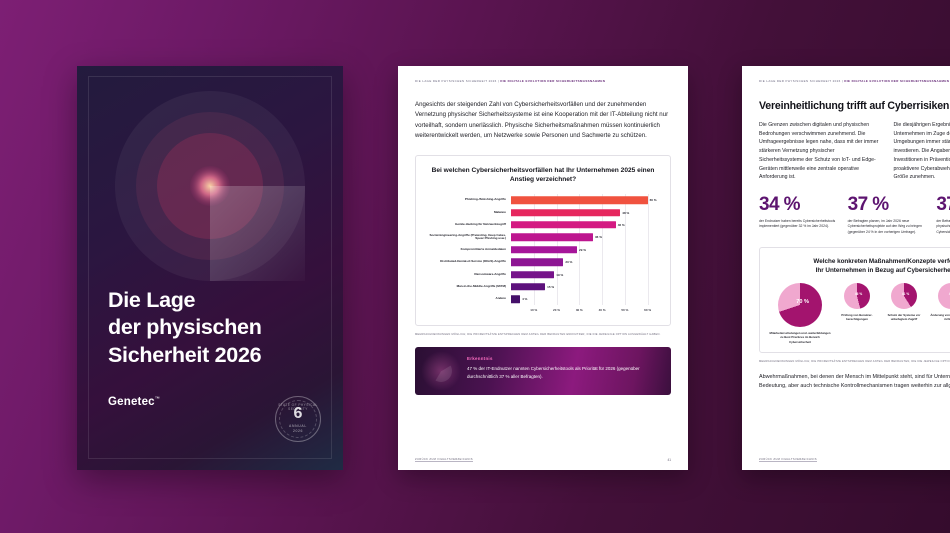  I want to click on bar-chart-row: Geräte-Hacking für Netzwerkzugriff 46 %, so click(543, 225).